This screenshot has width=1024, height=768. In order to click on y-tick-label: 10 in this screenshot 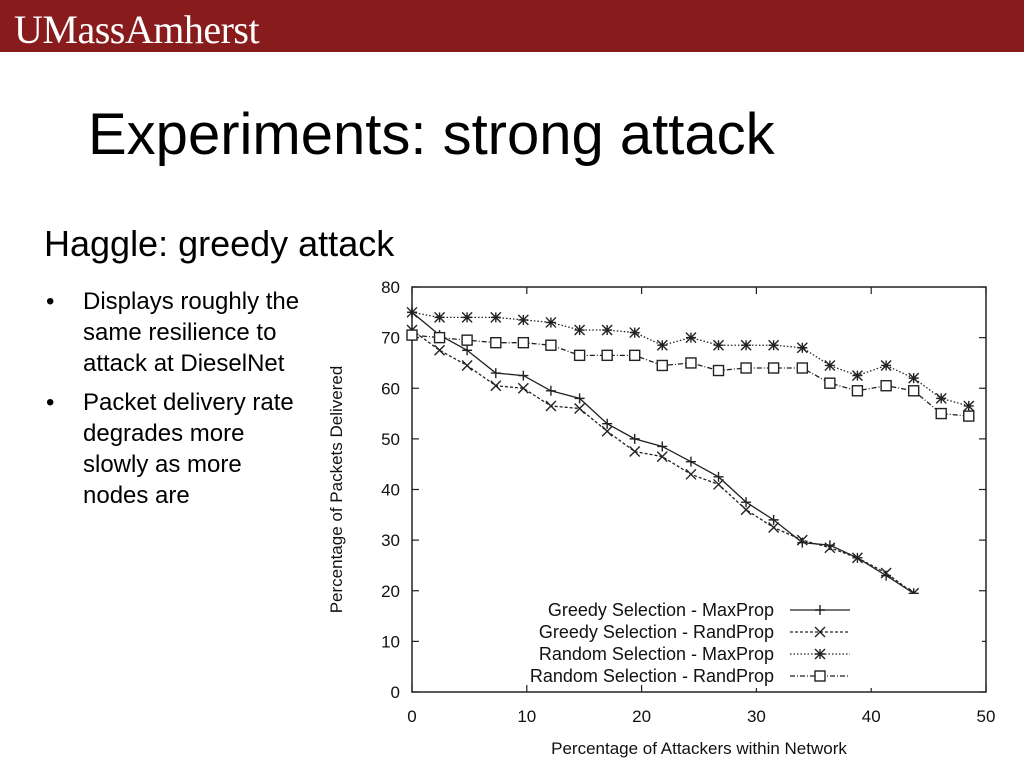, I will do `click(390, 641)`.